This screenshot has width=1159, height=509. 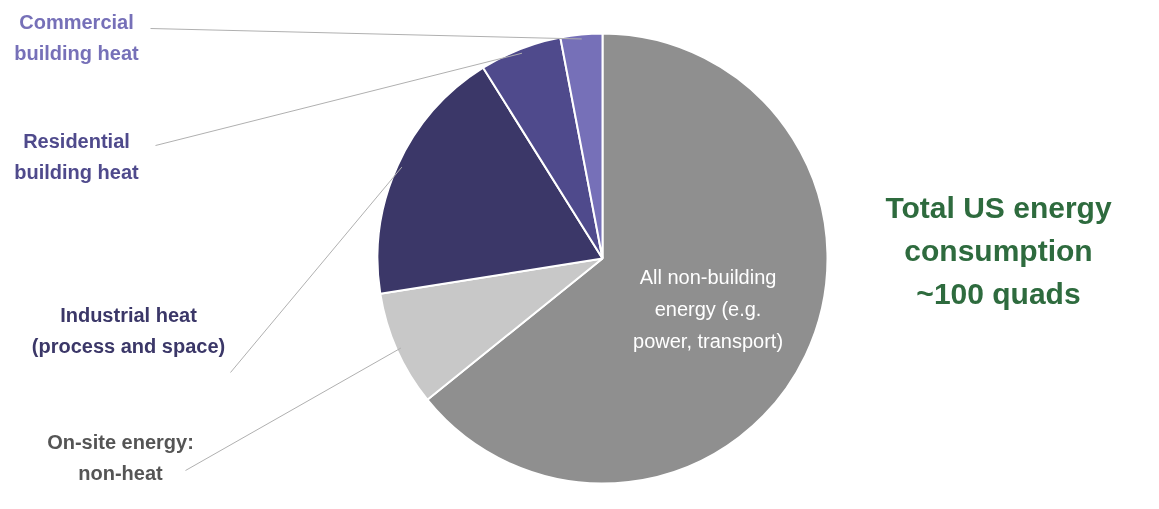 What do you see at coordinates (708, 309) in the screenshot?
I see `slice-label: All non-building energy (e.g. power, transport)` at bounding box center [708, 309].